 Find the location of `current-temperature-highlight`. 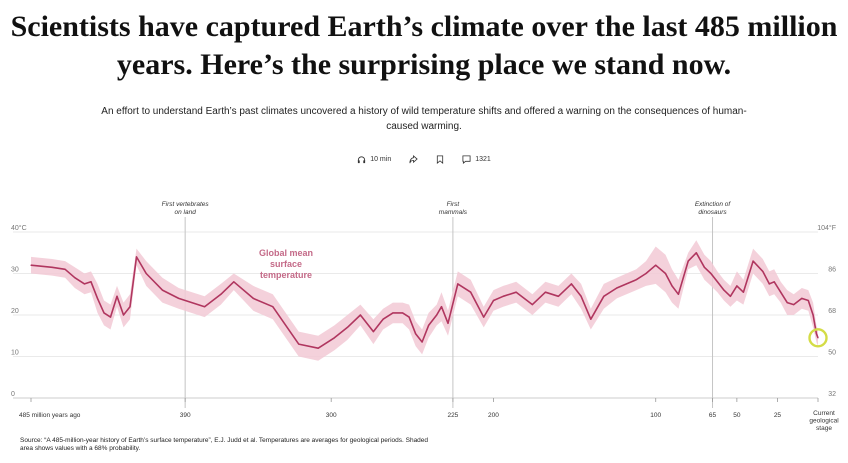

current-temperature-highlight is located at coordinates (818, 338).